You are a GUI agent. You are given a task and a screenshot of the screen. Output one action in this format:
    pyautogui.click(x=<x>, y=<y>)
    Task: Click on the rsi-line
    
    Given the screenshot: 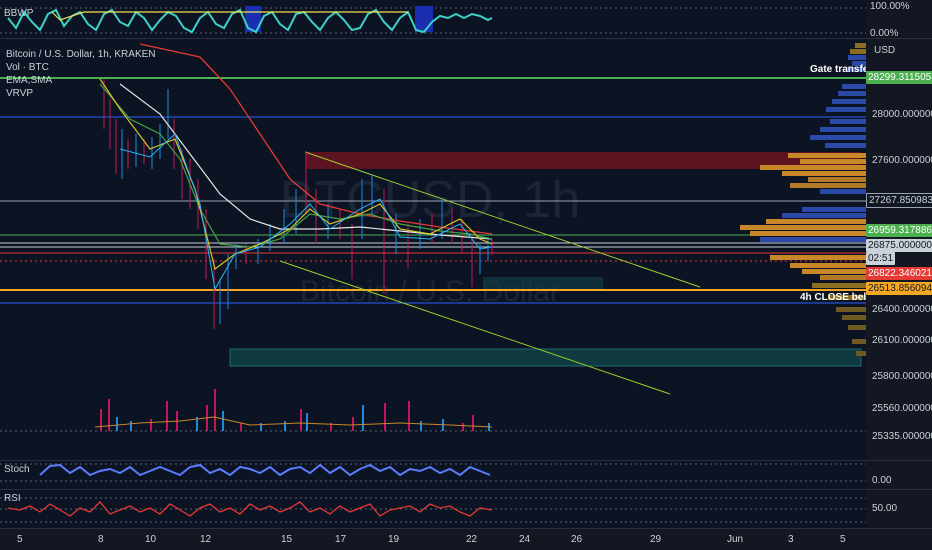 What is the action you would take?
    pyautogui.click(x=250, y=509)
    